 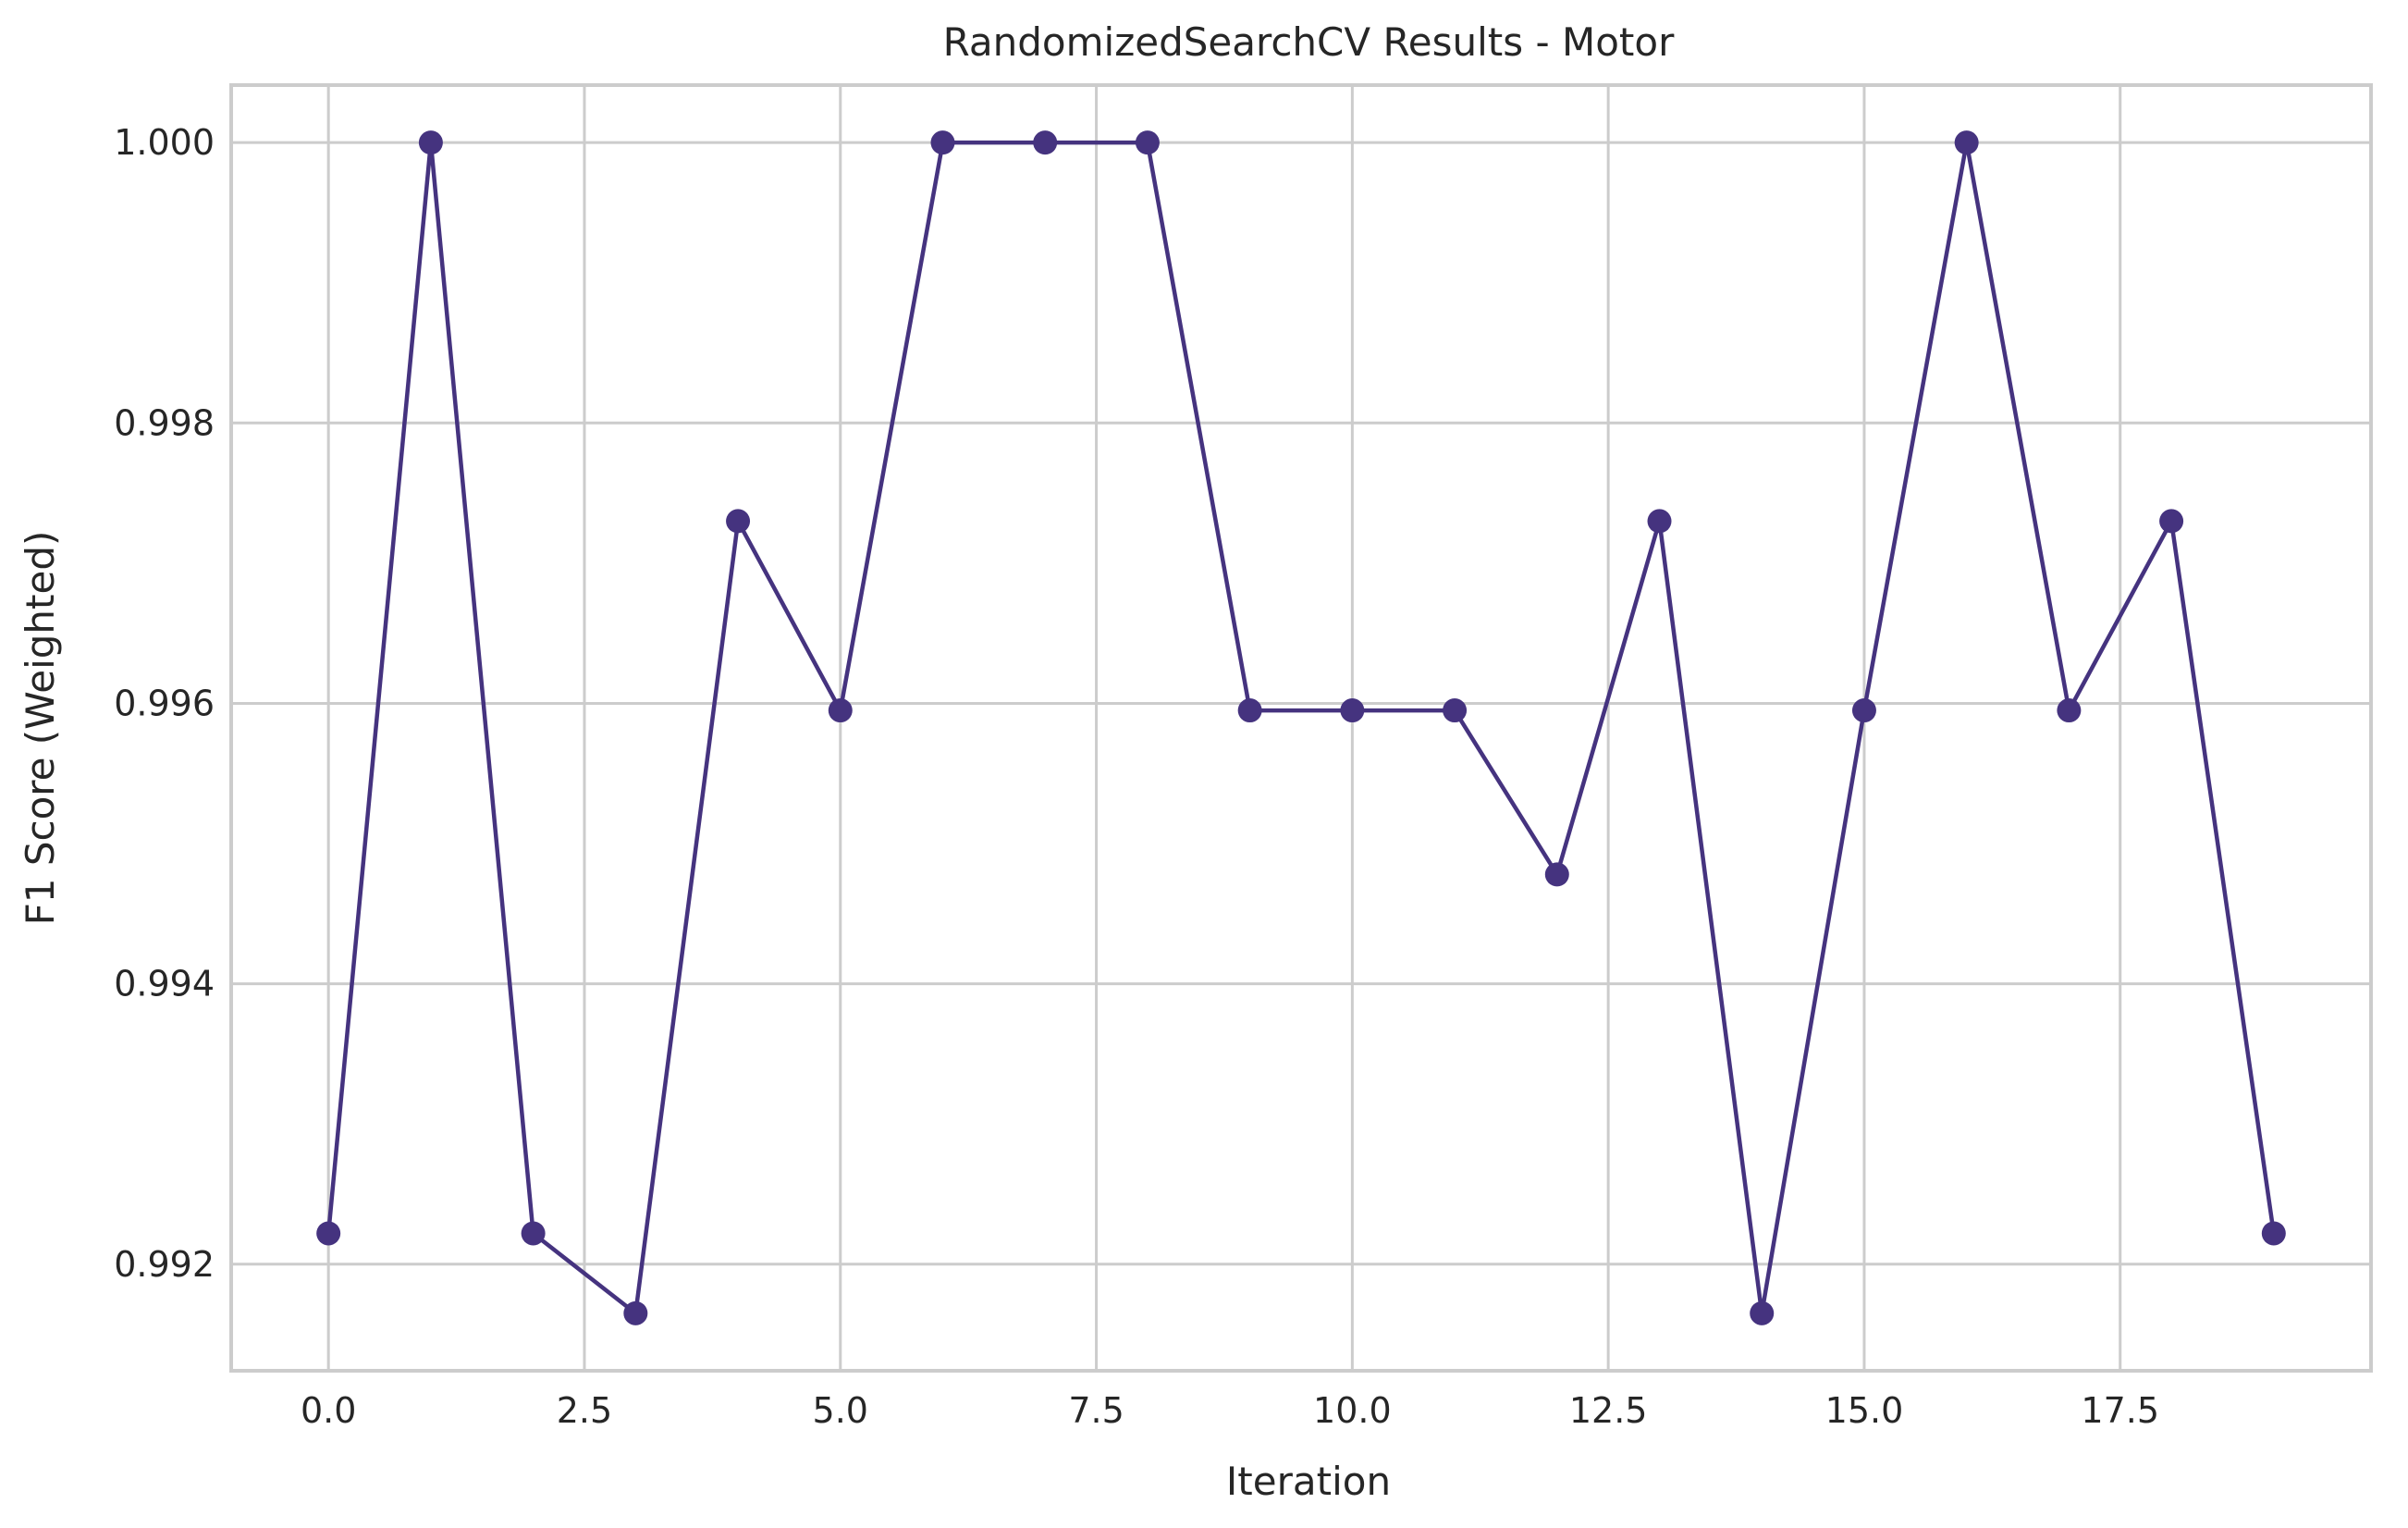 What do you see at coordinates (584, 1410) in the screenshot?
I see `x-tick-label: 2.5` at bounding box center [584, 1410].